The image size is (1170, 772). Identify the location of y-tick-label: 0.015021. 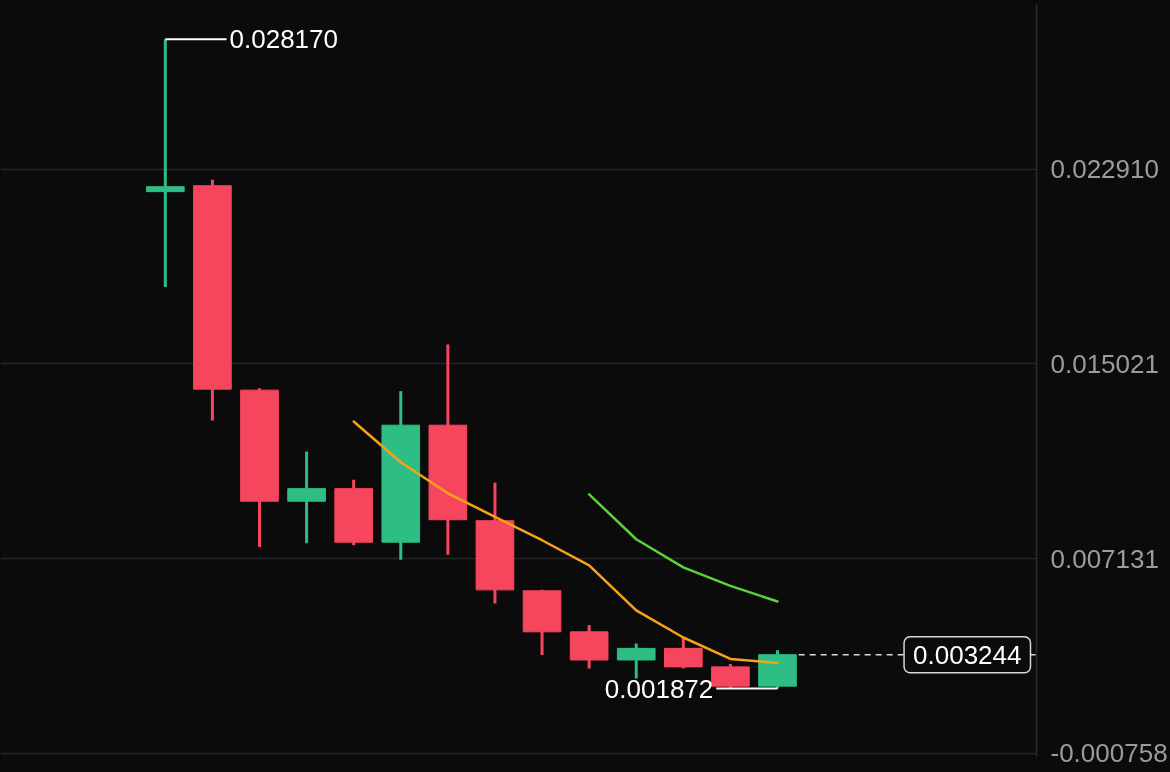
(1104, 363).